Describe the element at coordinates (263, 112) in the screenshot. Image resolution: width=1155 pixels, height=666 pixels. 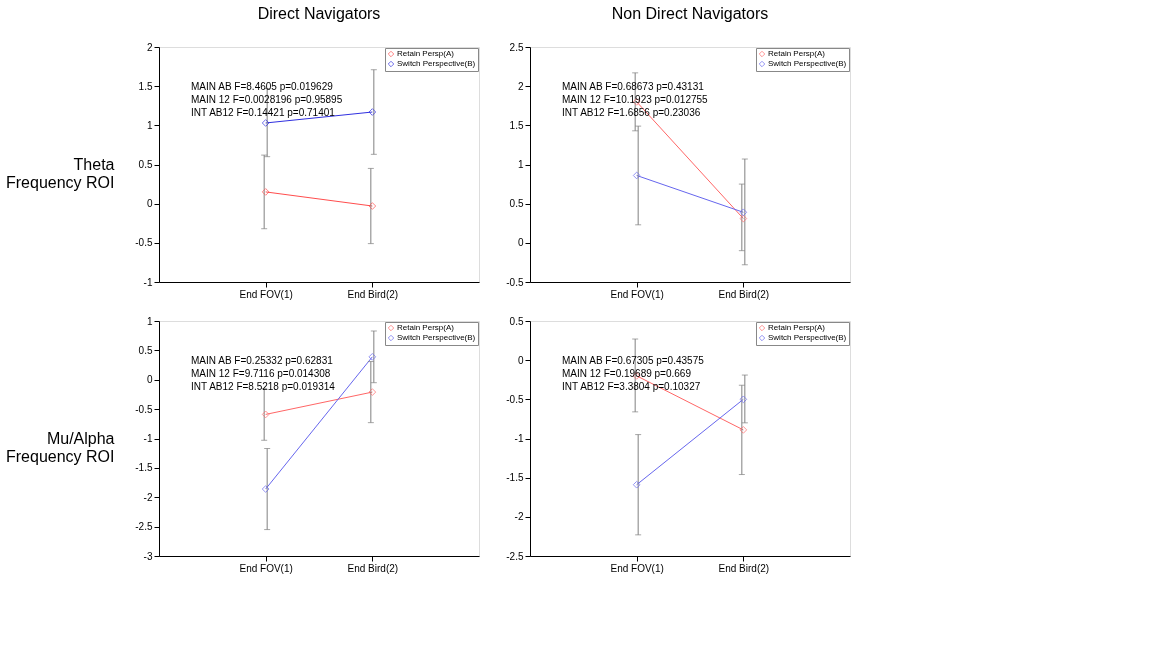
I see `annotation: INT AB12 F=0.14421 p=0.71401` at that location.